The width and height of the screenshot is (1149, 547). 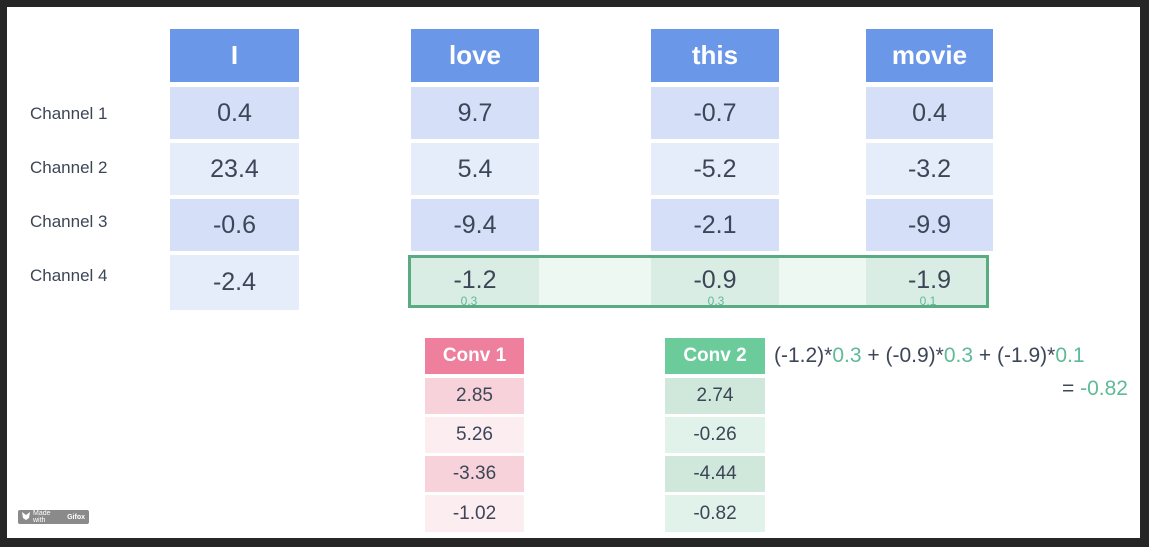 What do you see at coordinates (803, 355) in the screenshot?
I see `formula-term: (-1.2)*` at bounding box center [803, 355].